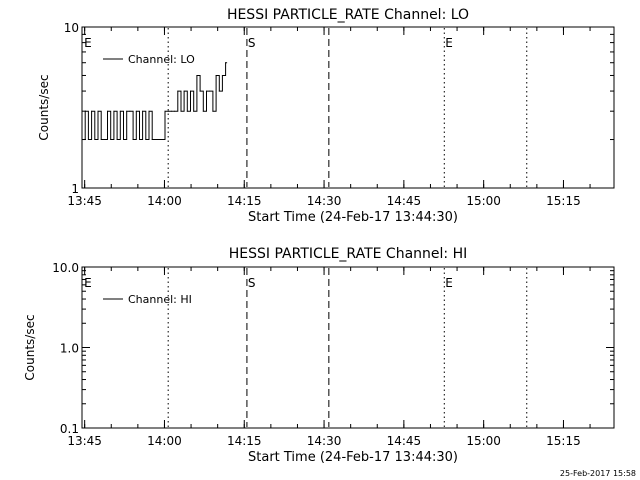  Describe the element at coordinates (75, 189) in the screenshot. I see `y-tick-label: 1` at that location.